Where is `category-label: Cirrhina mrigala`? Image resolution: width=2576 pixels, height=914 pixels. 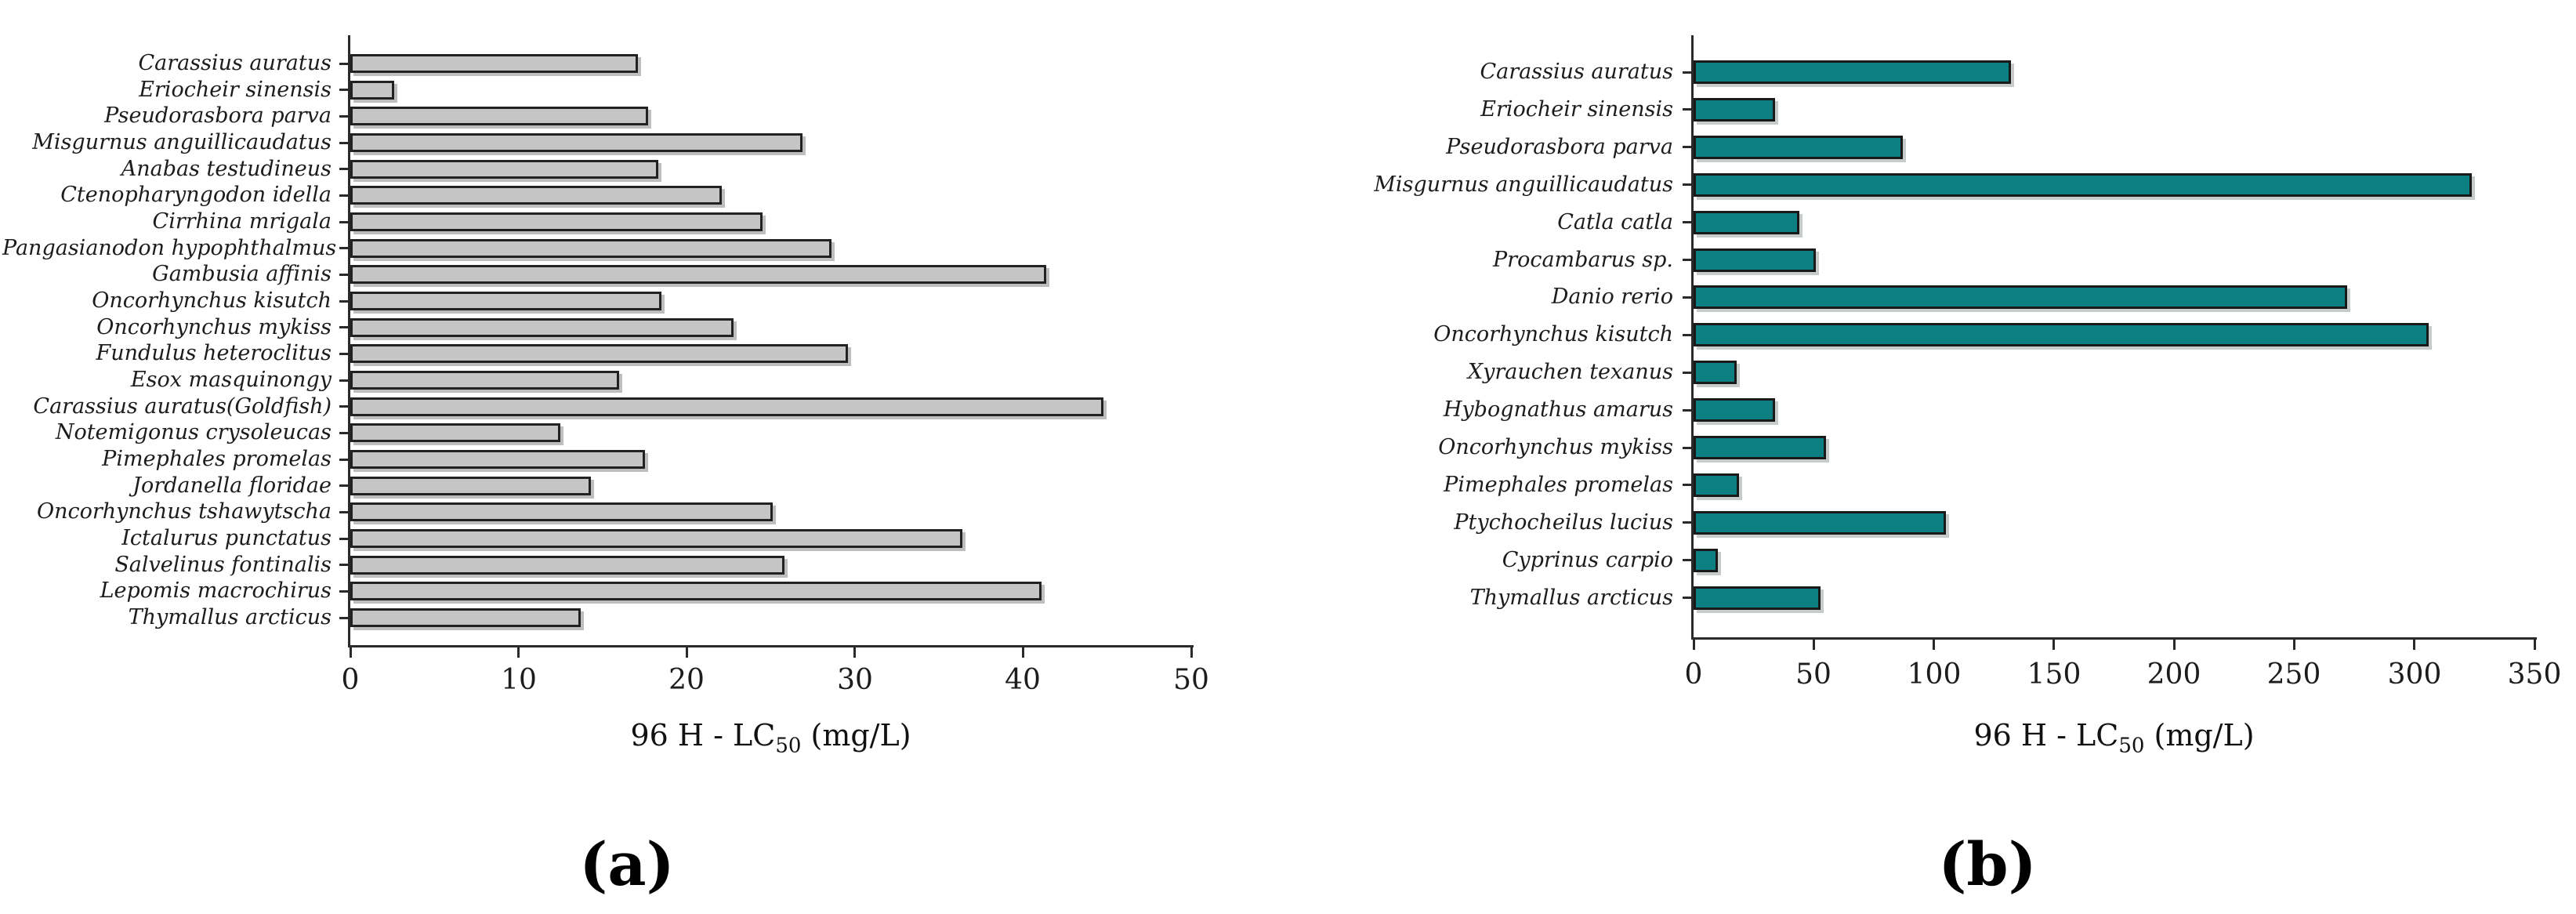
category-label: Cirrhina mrigala is located at coordinates (242, 222).